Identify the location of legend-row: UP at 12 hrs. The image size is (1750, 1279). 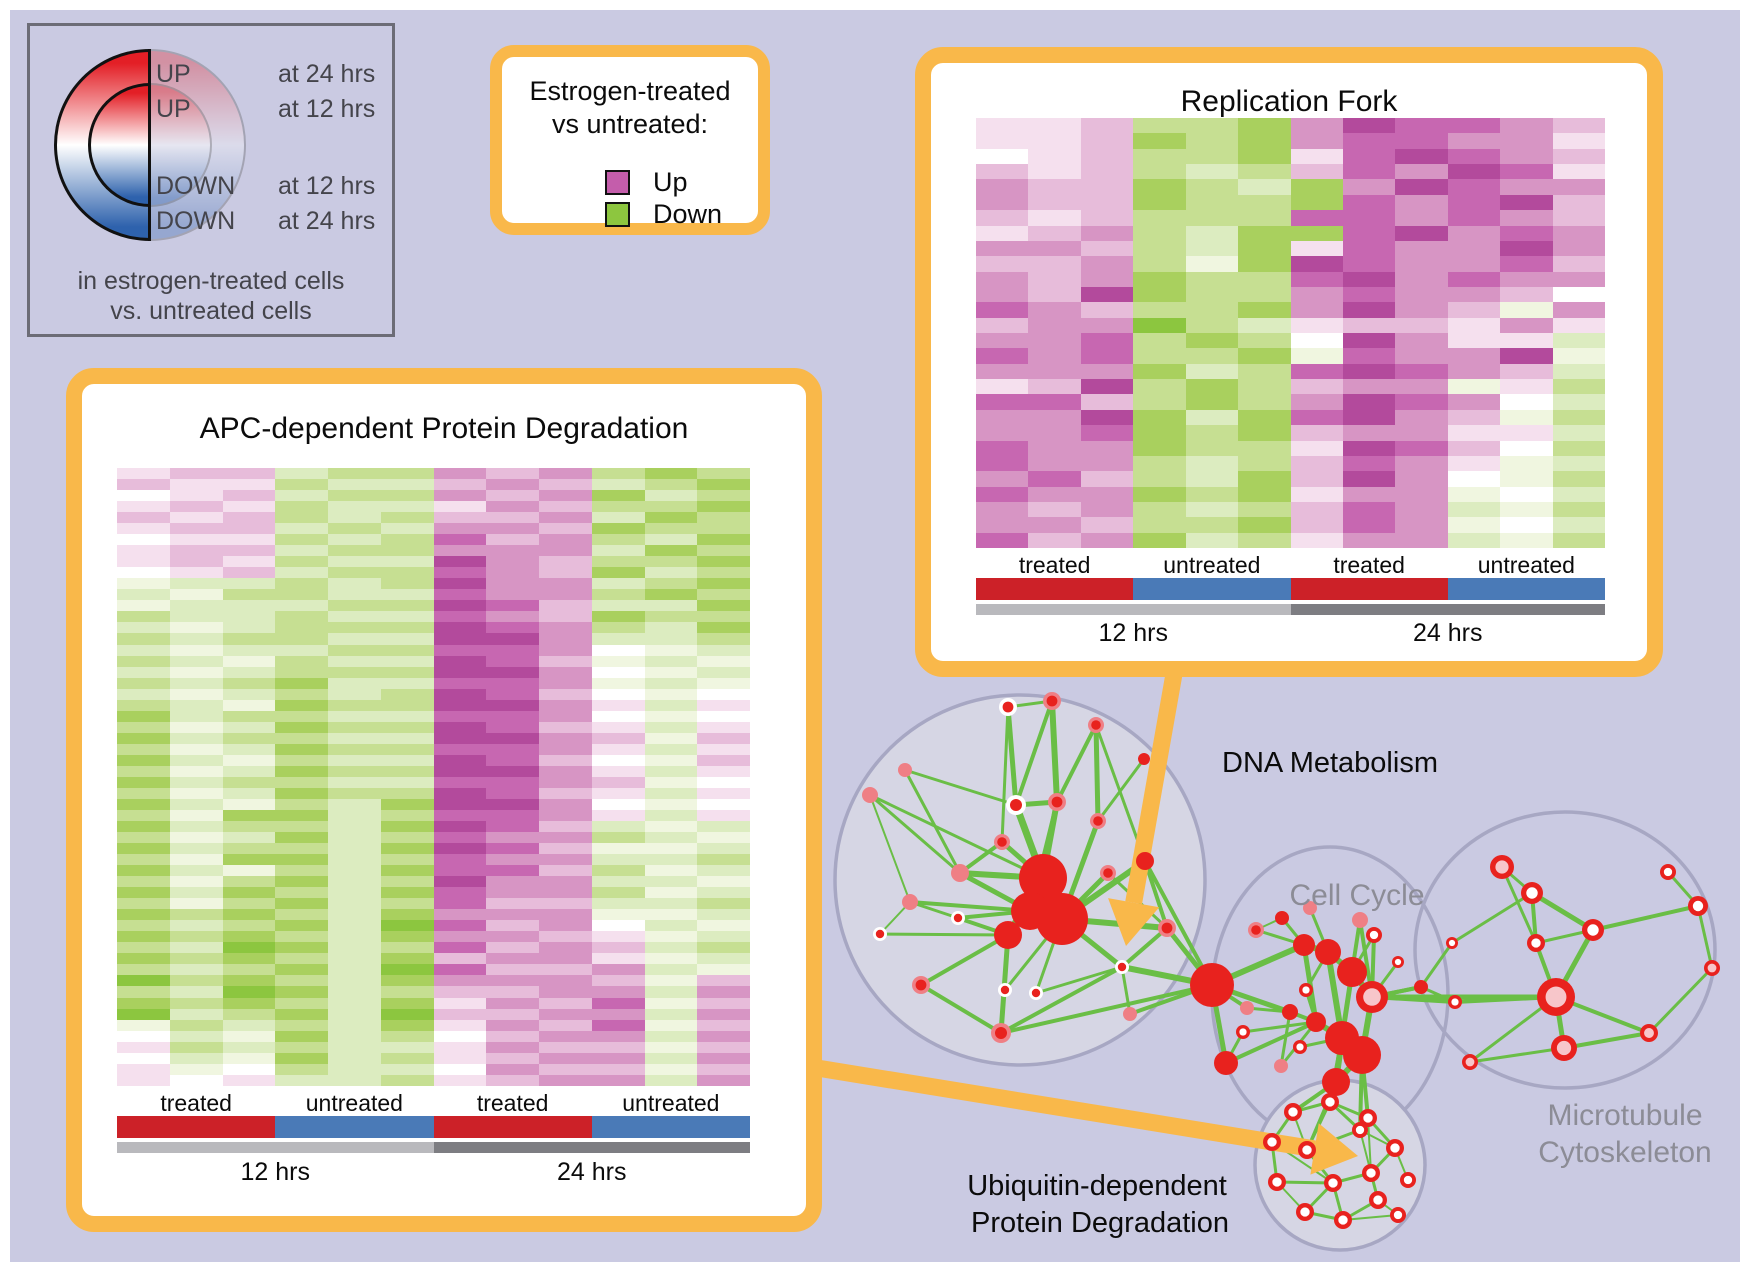
(265, 109).